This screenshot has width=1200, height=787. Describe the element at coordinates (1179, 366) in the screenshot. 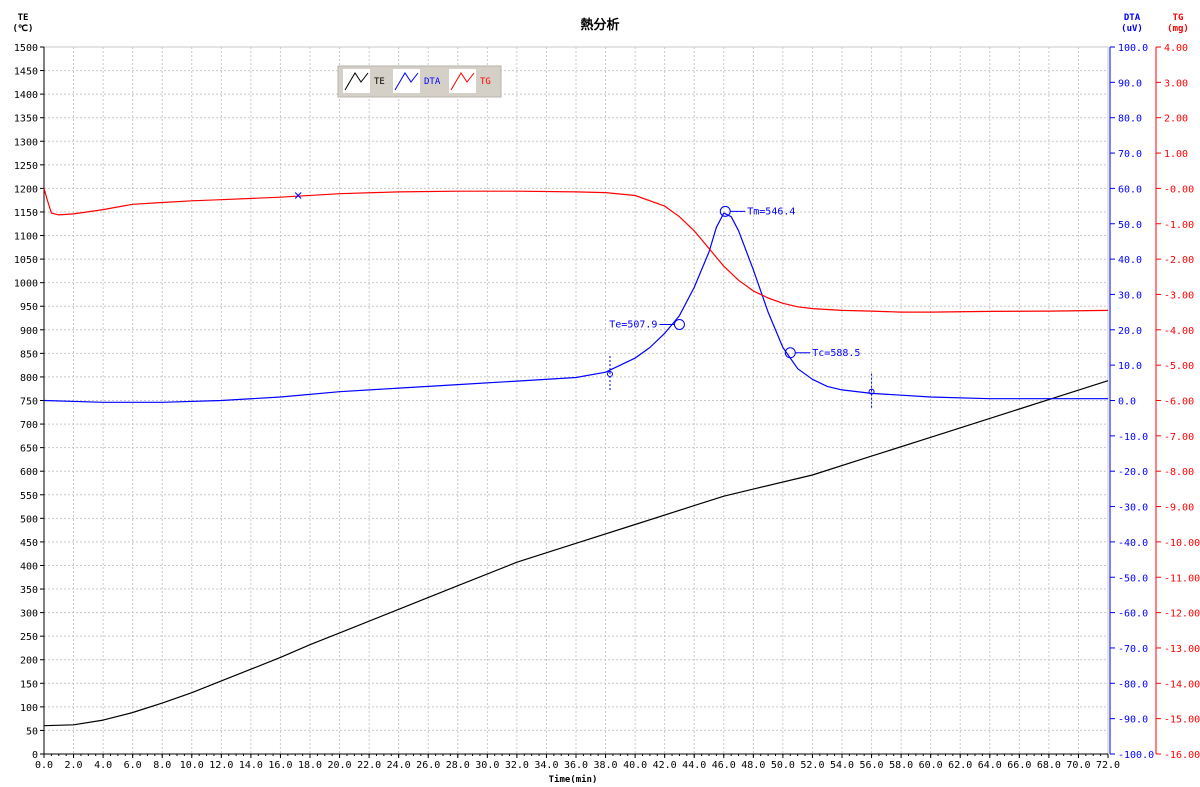

I see `tg-tick-label: -5.00` at that location.